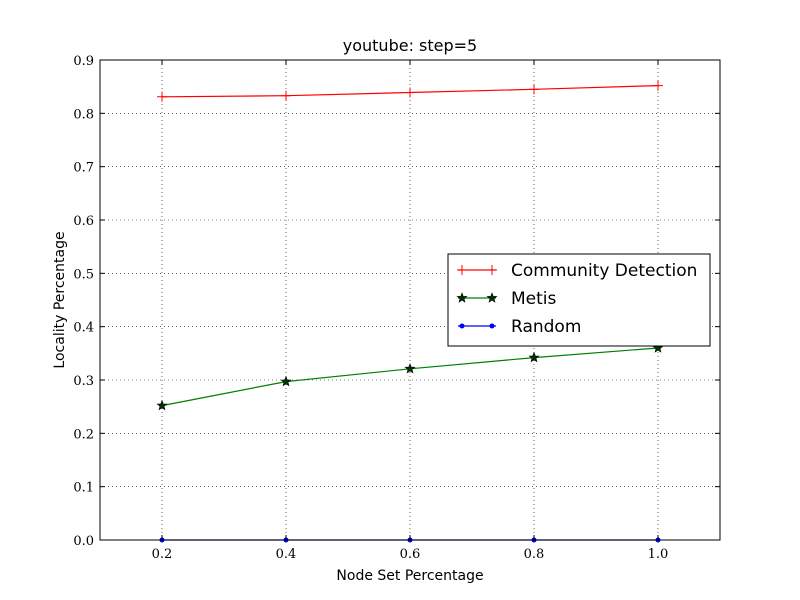 The width and height of the screenshot is (800, 600). Describe the element at coordinates (83, 328) in the screenshot. I see `y-tick-label: 0.4` at that location.